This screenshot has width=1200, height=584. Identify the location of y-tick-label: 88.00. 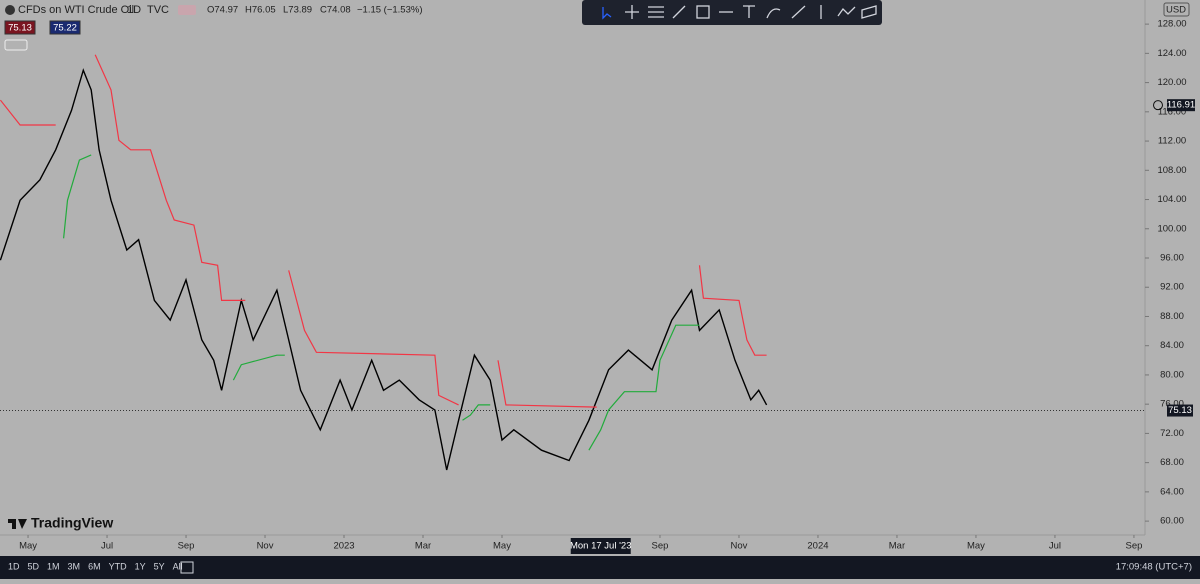
(1172, 316).